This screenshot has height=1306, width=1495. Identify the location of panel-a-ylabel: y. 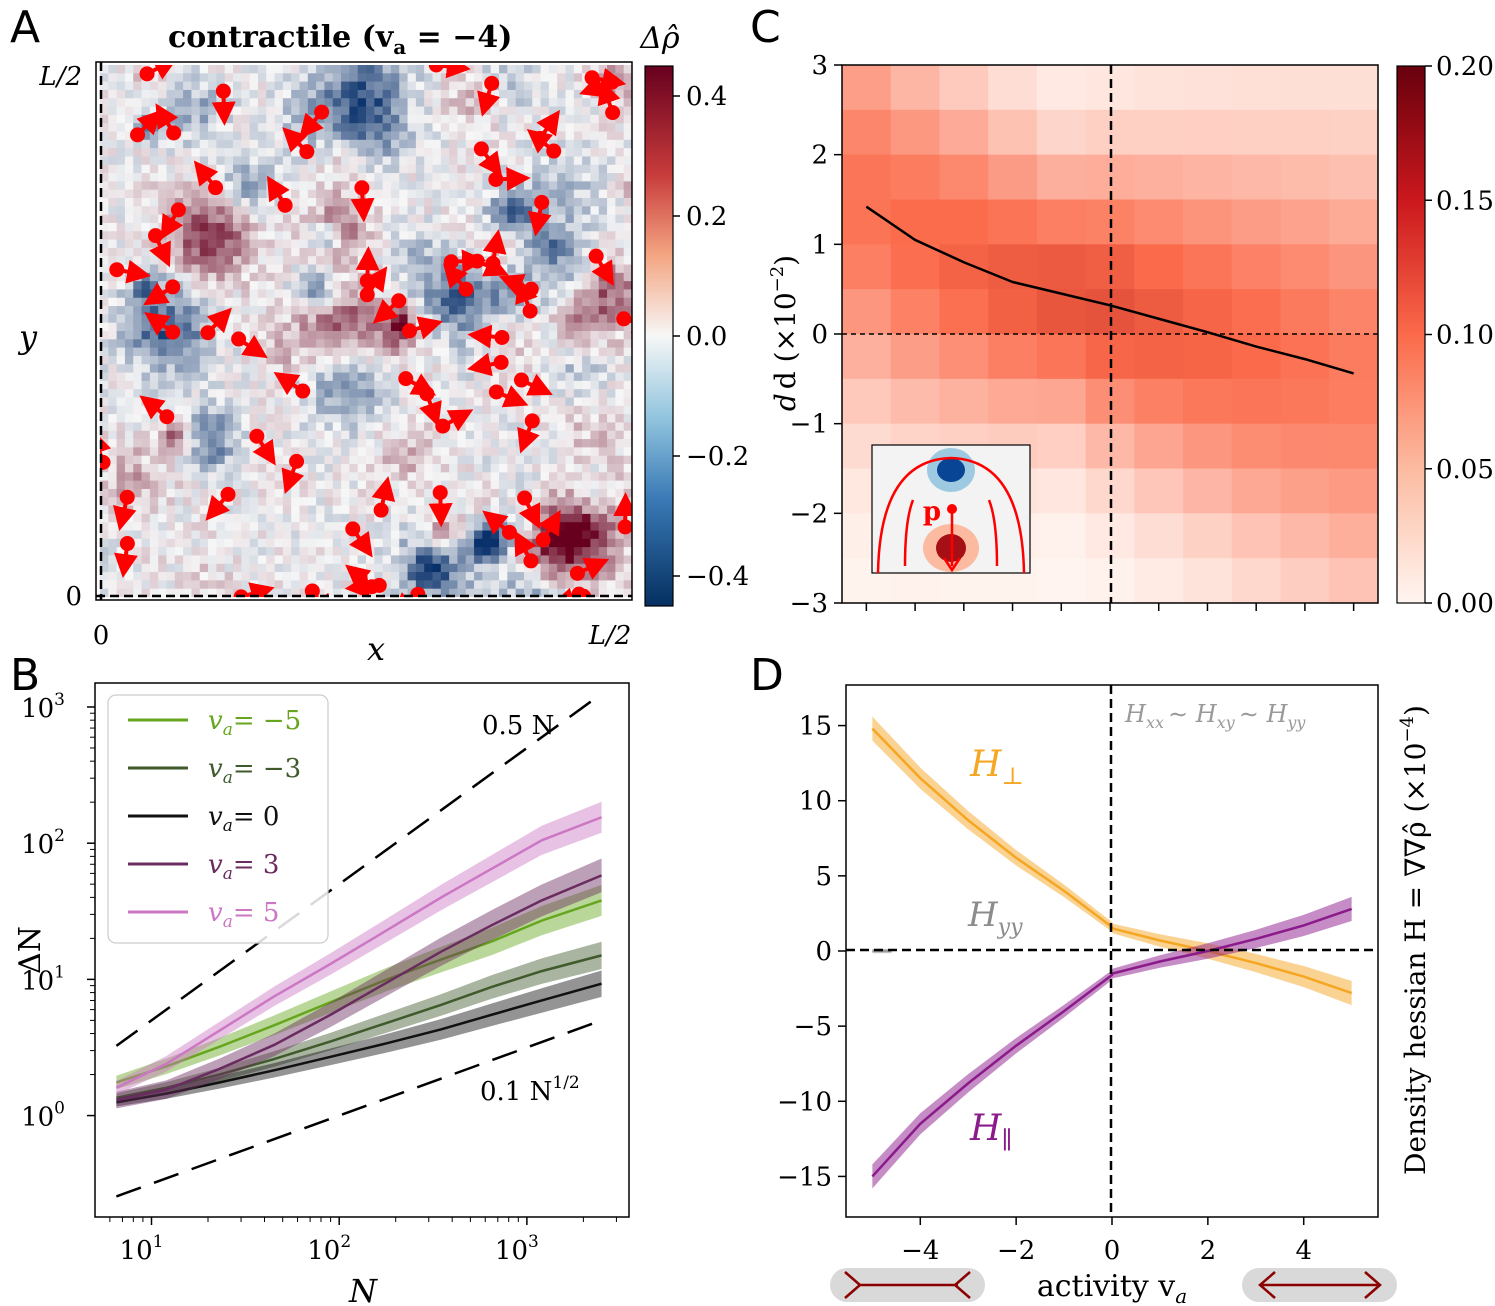
(27, 337).